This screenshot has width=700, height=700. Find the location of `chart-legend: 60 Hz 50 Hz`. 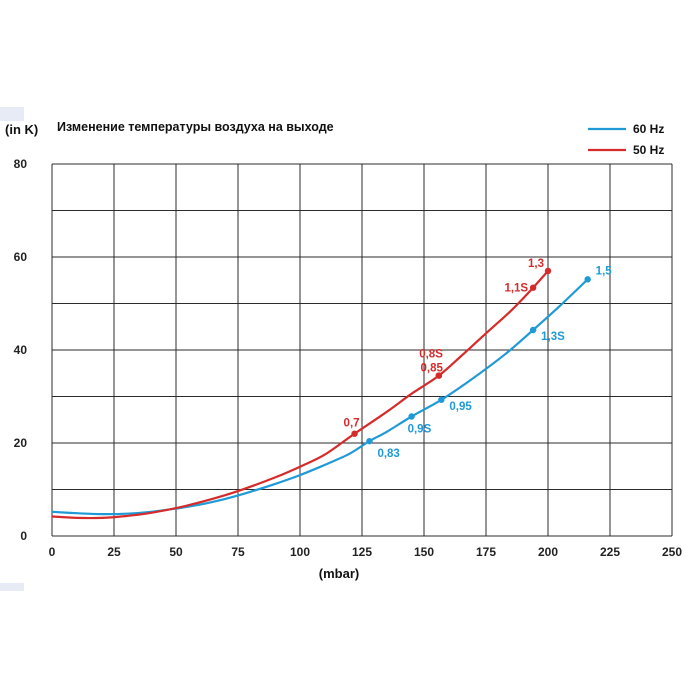

chart-legend: 60 Hz 50 Hz is located at coordinates (626, 139).